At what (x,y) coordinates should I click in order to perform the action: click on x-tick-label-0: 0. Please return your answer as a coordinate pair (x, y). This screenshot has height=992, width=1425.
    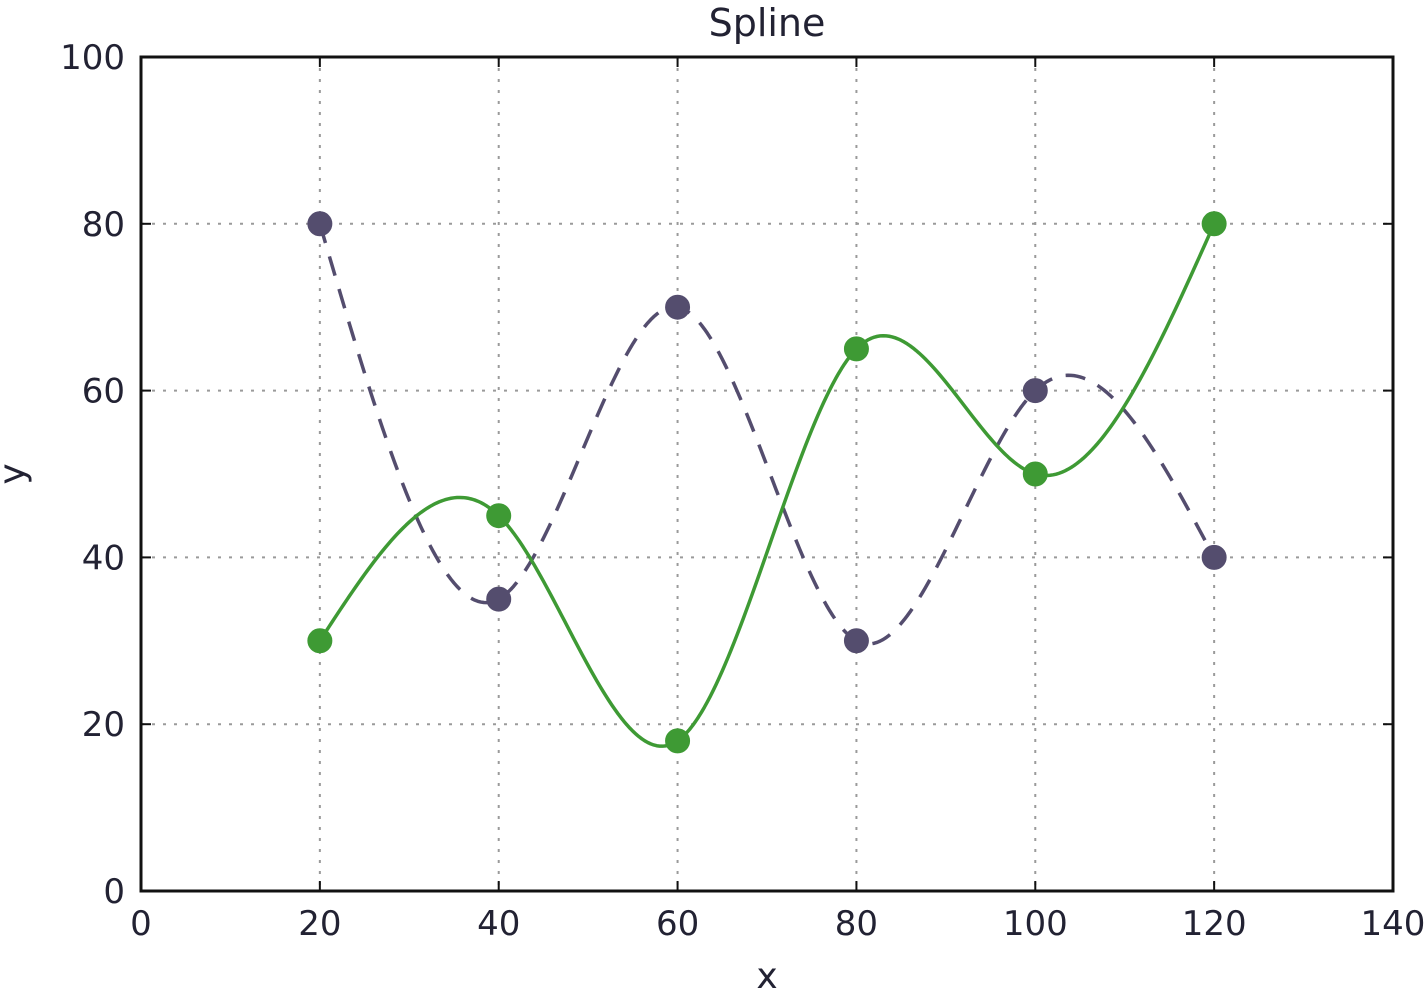
    Looking at the image, I should click on (141, 924).